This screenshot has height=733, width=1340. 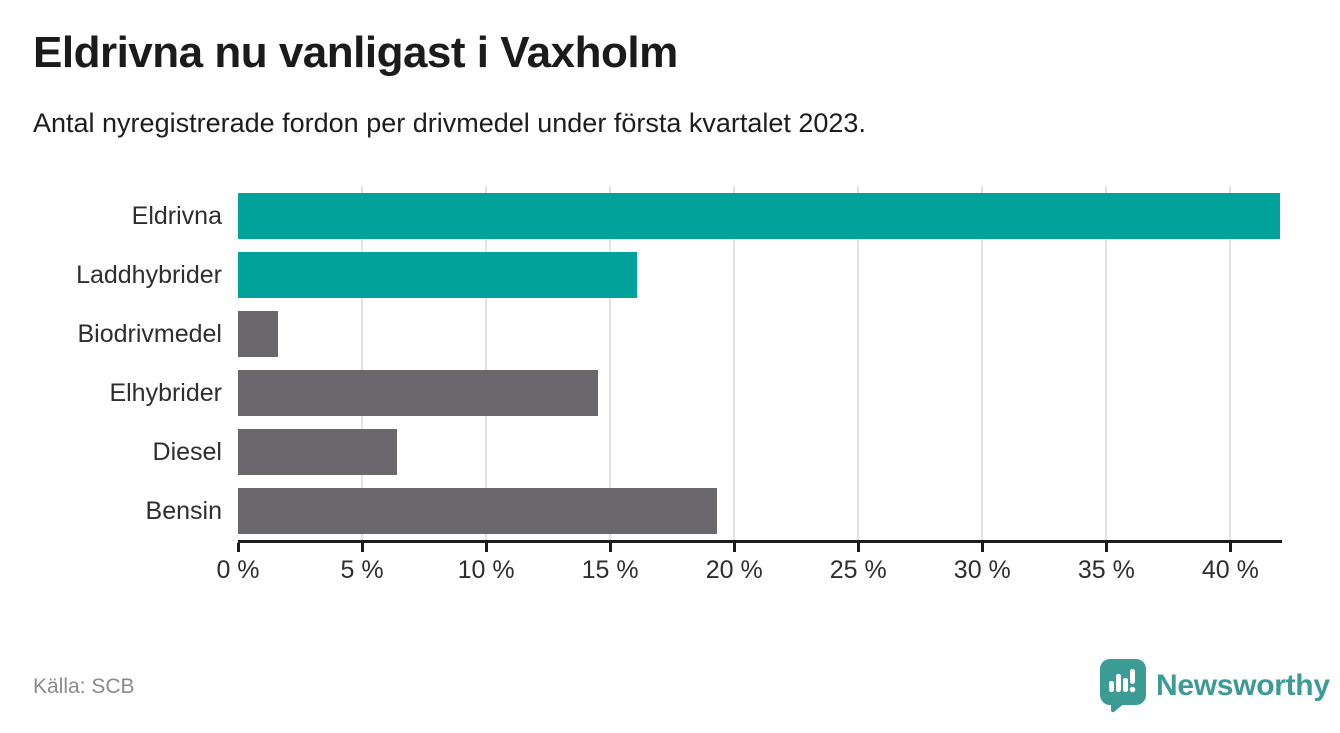 I want to click on newsworthy-logo: Newsworthy, so click(x=1214, y=685).